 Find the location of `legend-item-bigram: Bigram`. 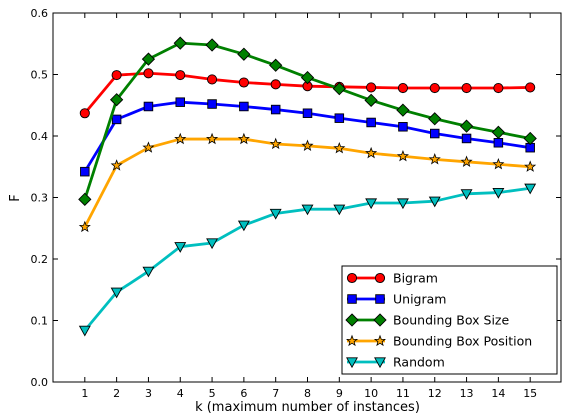

legend-item-bigram: Bigram is located at coordinates (392, 278).